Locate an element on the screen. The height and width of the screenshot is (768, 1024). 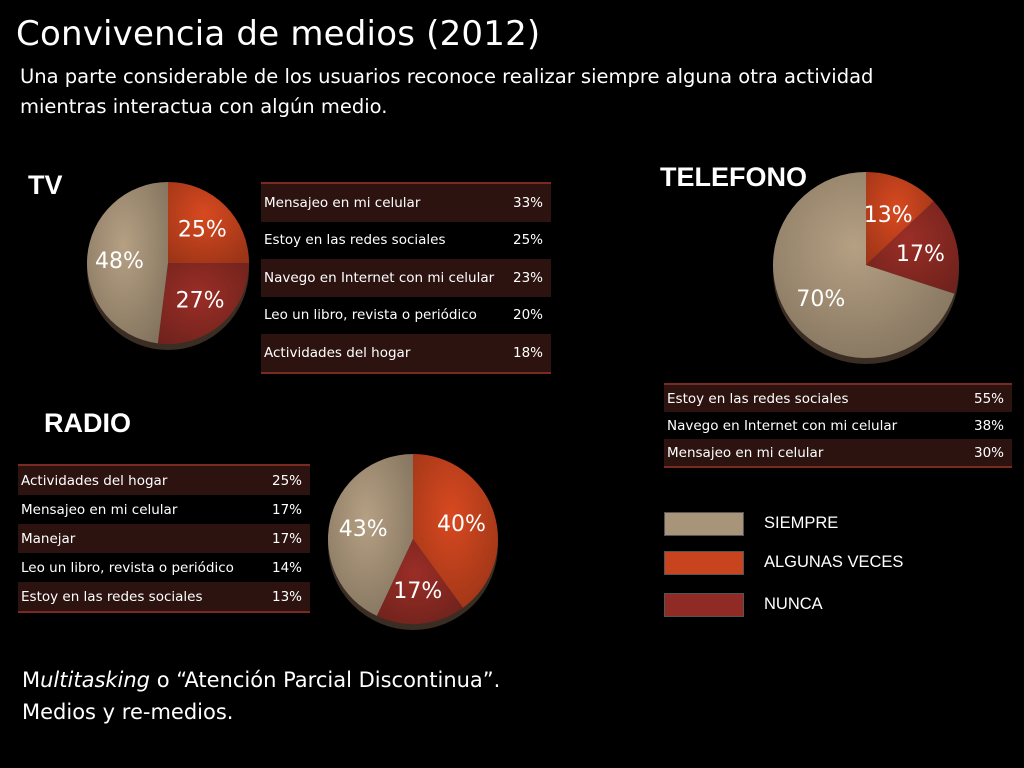
footer-rest: o “Atención Parcial Discontinua”. is located at coordinates (325, 680).